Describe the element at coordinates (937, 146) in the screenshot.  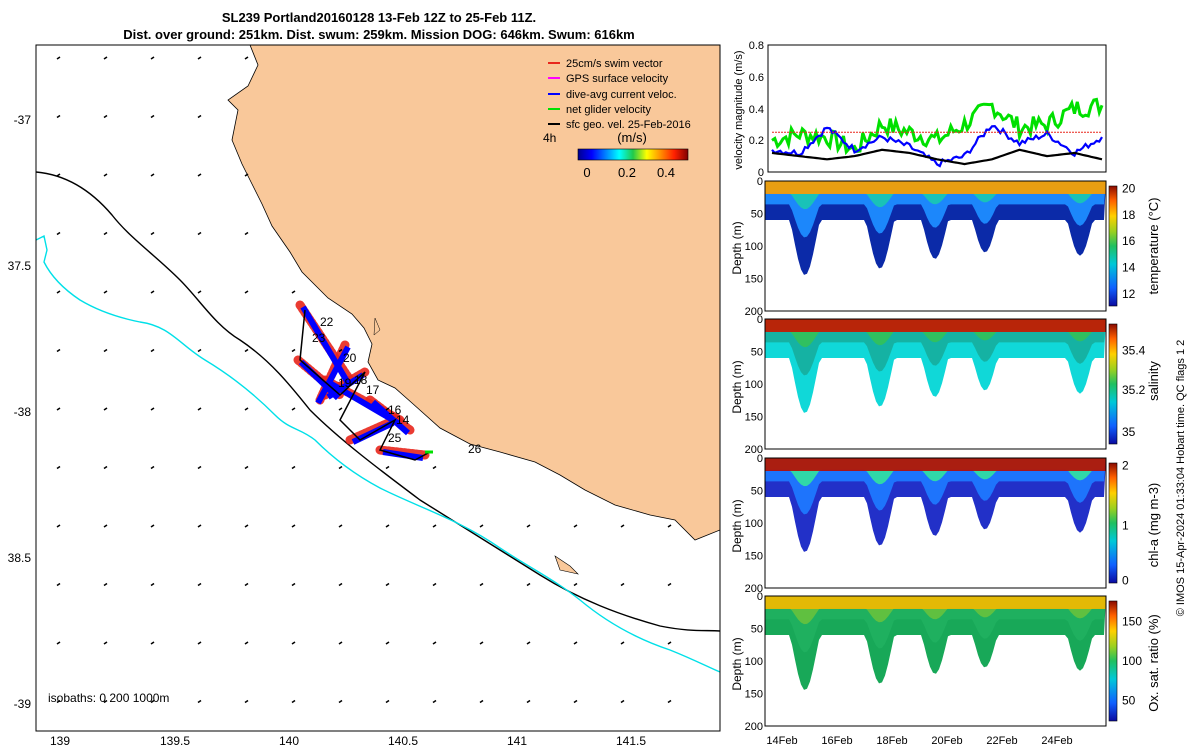
I see `velocity-series-dive-avg-current-veloc-` at that location.